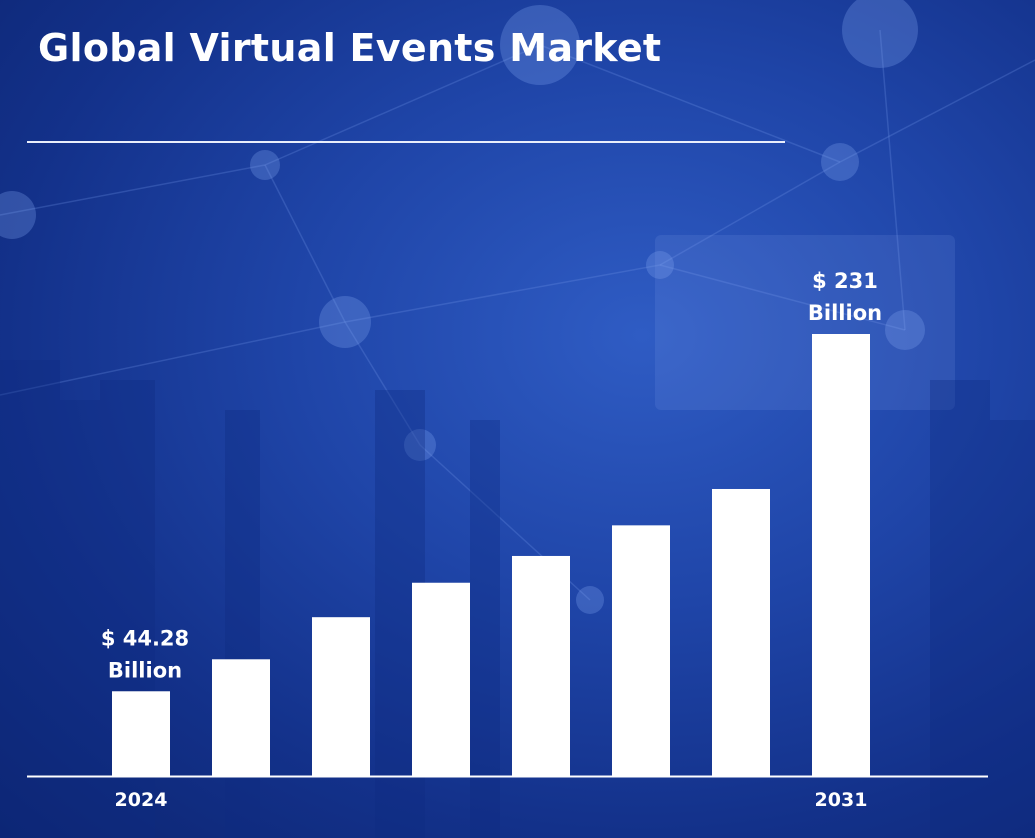 This screenshot has width=1035, height=838. What do you see at coordinates (406, 142) in the screenshot?
I see `title-divider` at bounding box center [406, 142].